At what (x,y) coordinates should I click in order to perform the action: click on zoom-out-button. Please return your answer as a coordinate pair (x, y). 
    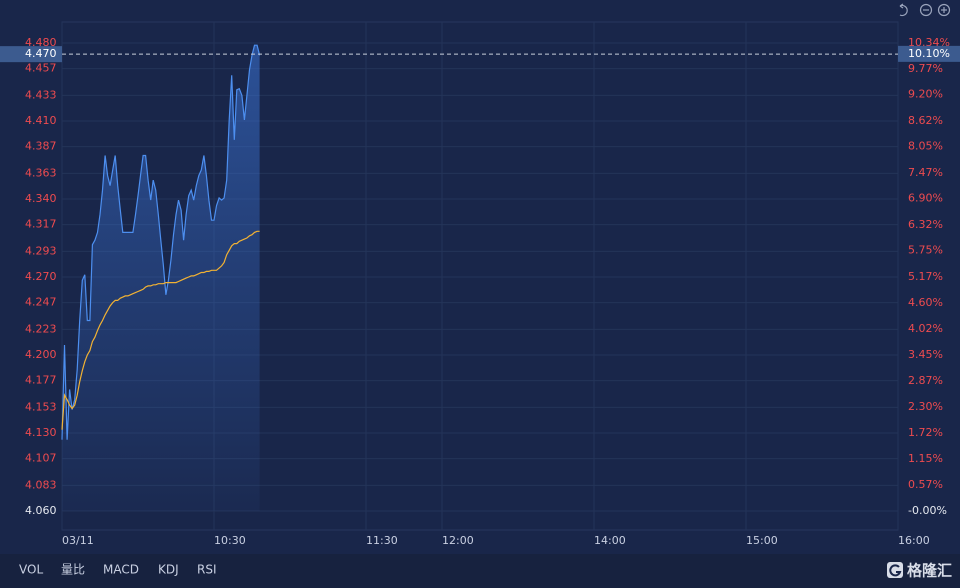
    Looking at the image, I should click on (926, 10).